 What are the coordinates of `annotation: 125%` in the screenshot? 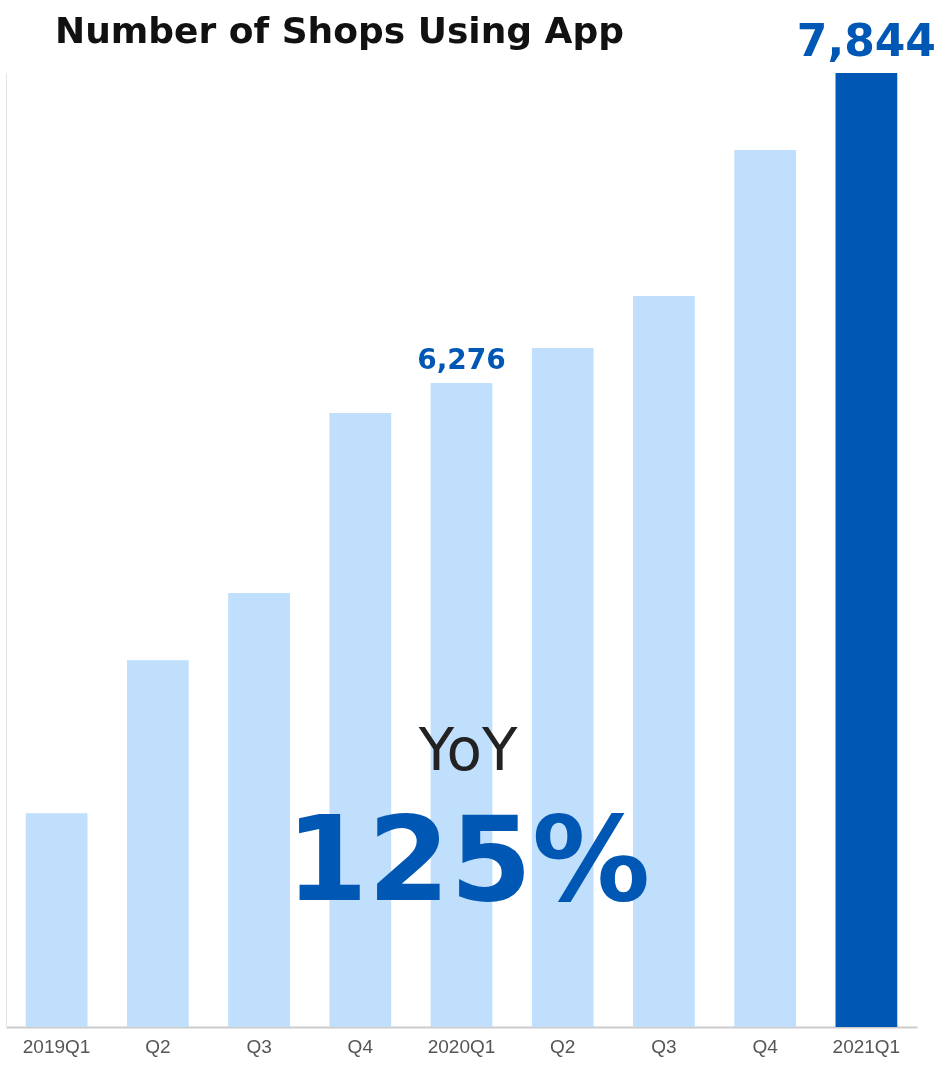 It's located at (468, 859).